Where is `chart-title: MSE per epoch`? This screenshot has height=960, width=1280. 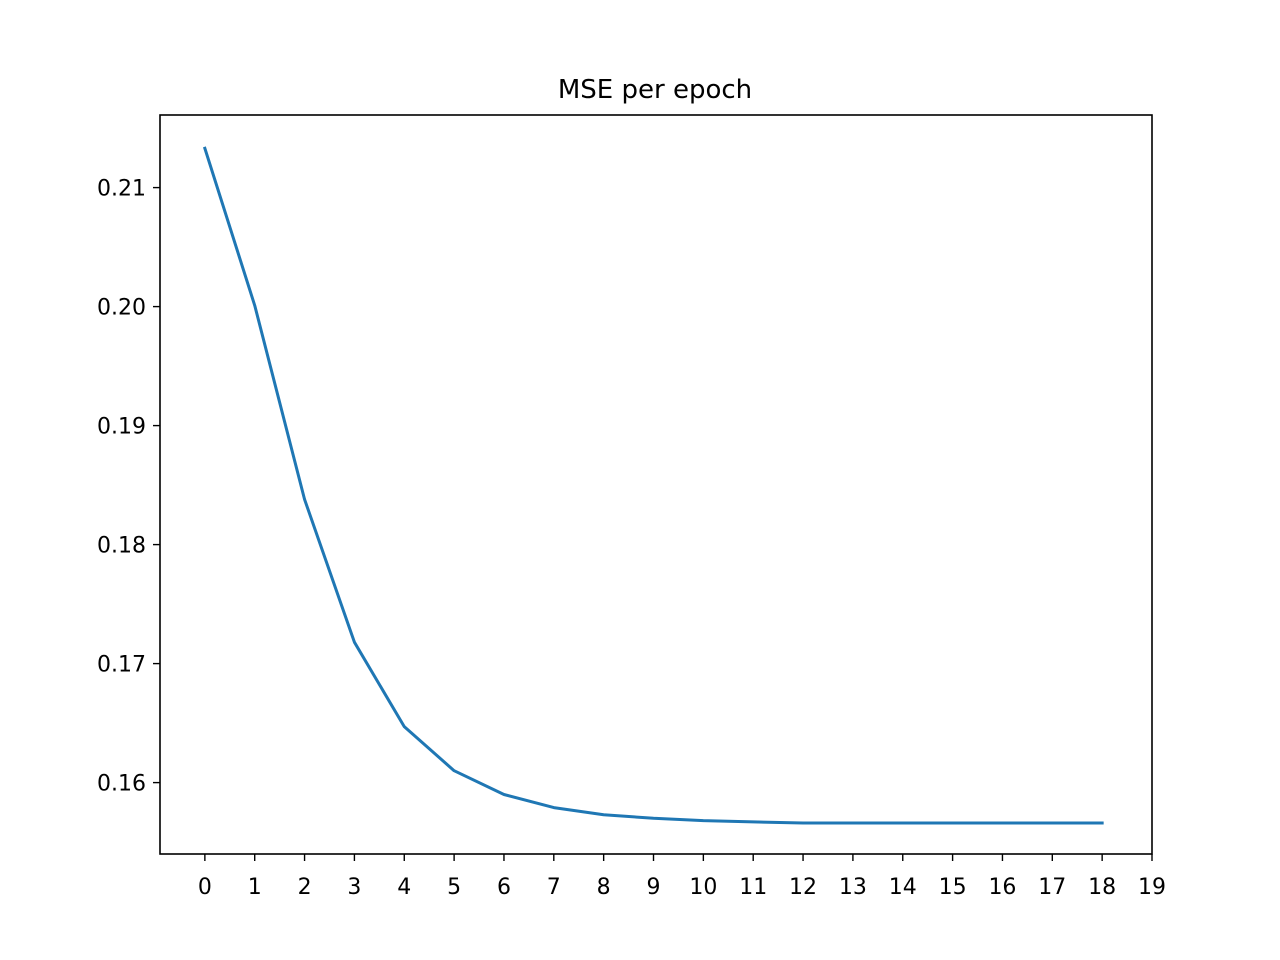
chart-title: MSE per epoch is located at coordinates (655, 90).